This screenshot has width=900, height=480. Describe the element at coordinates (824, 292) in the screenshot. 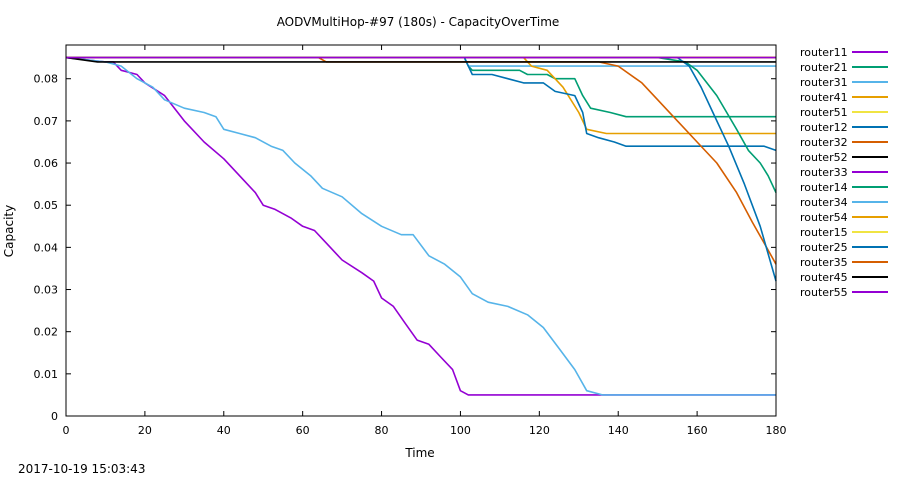

I see `legend-label-router55: router55` at that location.